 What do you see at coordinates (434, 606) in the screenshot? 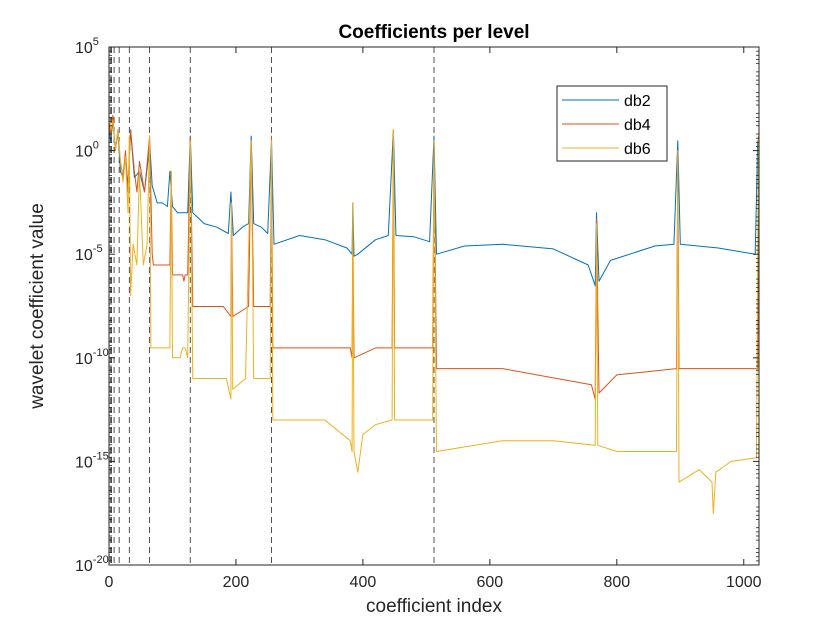
I see `x-axis-label: coefficient index` at bounding box center [434, 606].